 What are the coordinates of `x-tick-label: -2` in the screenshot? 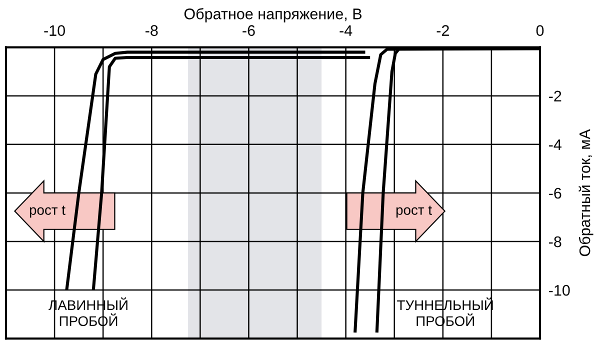 It's located at (442, 30).